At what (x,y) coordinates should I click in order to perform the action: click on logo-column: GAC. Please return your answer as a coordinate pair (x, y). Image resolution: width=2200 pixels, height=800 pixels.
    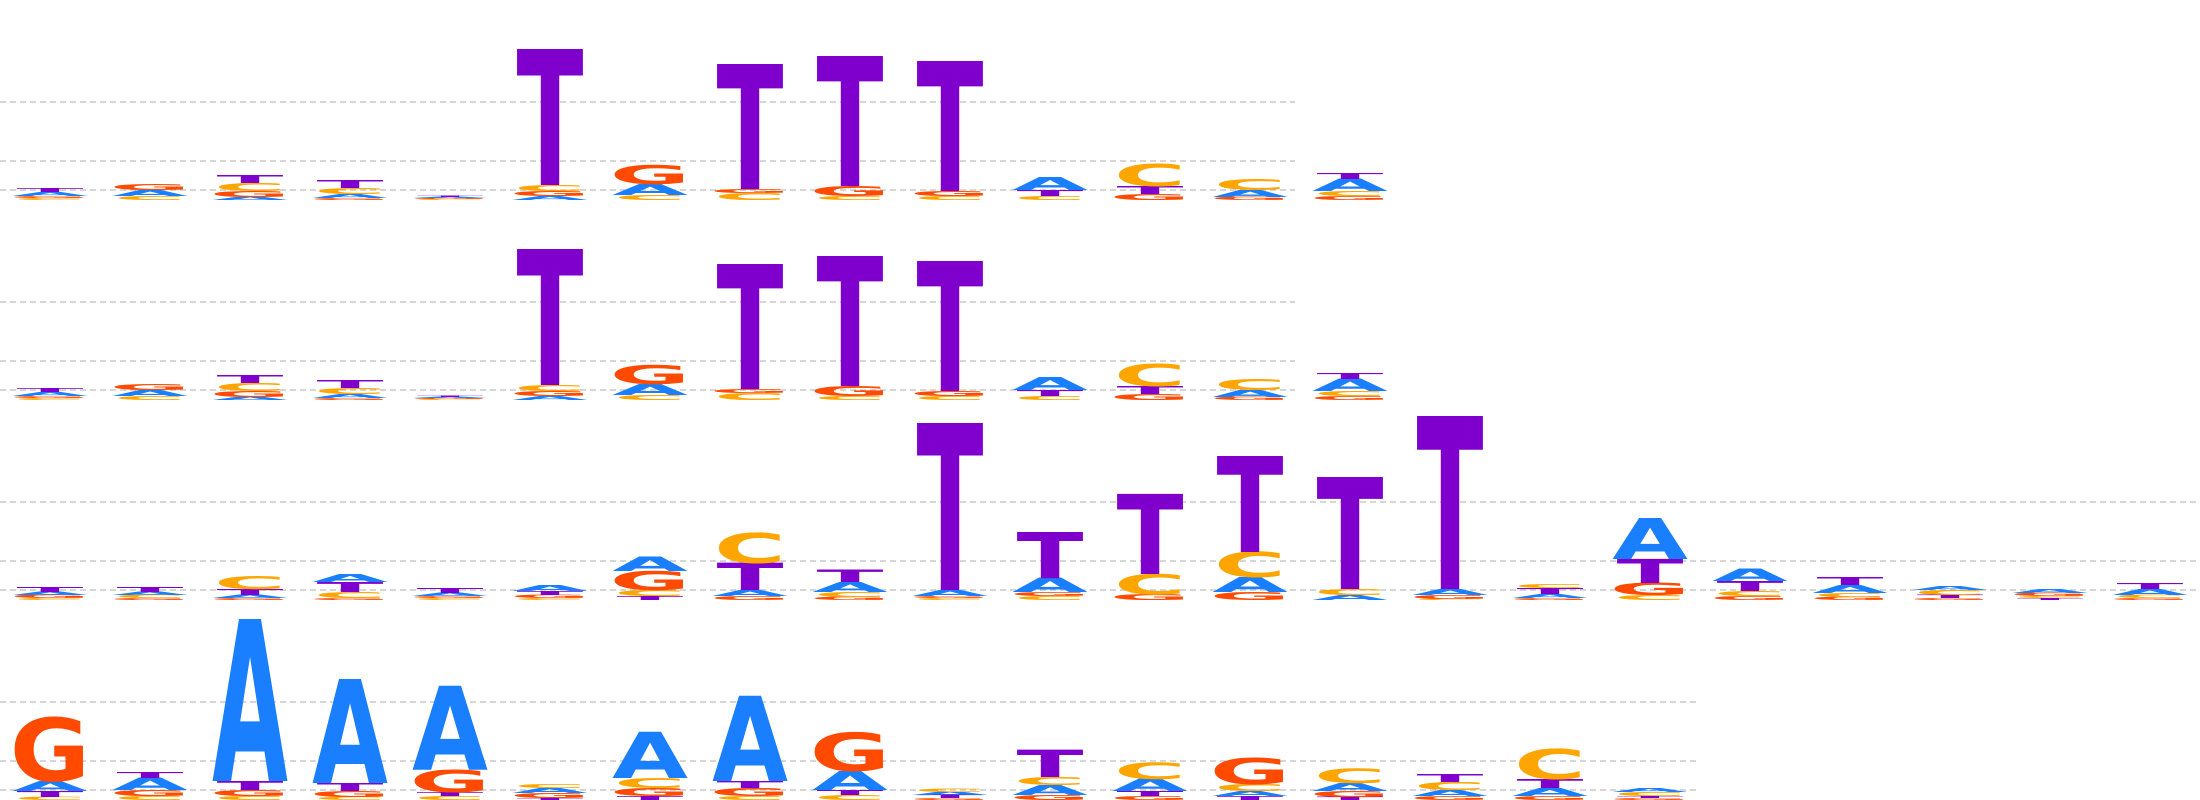
    Looking at the image, I should click on (1250, 388).